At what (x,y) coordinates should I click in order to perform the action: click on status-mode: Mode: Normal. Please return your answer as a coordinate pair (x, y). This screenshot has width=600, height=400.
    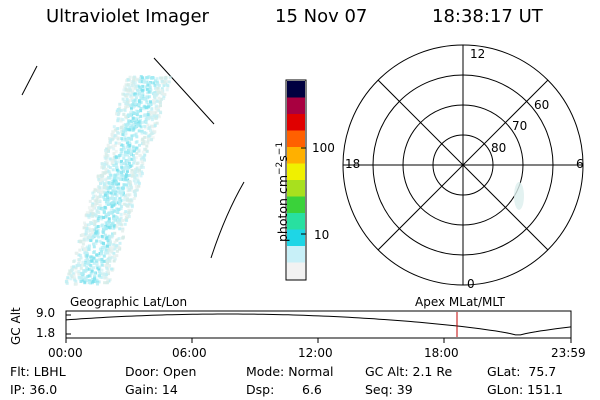
    Looking at the image, I should click on (290, 371).